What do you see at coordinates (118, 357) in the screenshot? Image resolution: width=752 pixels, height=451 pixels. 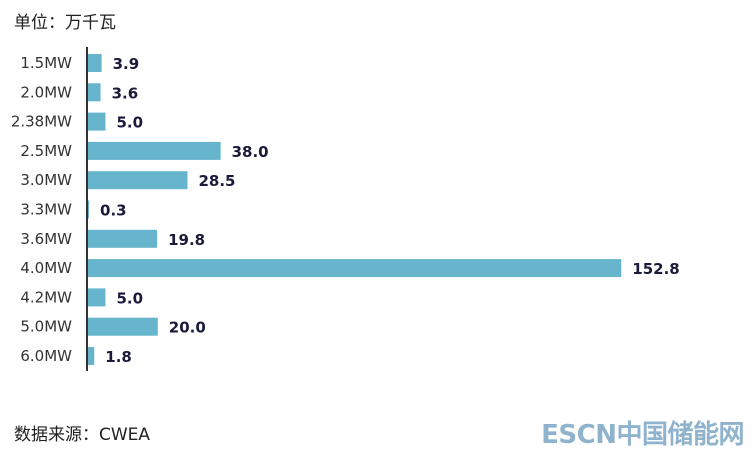 I see `value-label: 1.8` at bounding box center [118, 357].